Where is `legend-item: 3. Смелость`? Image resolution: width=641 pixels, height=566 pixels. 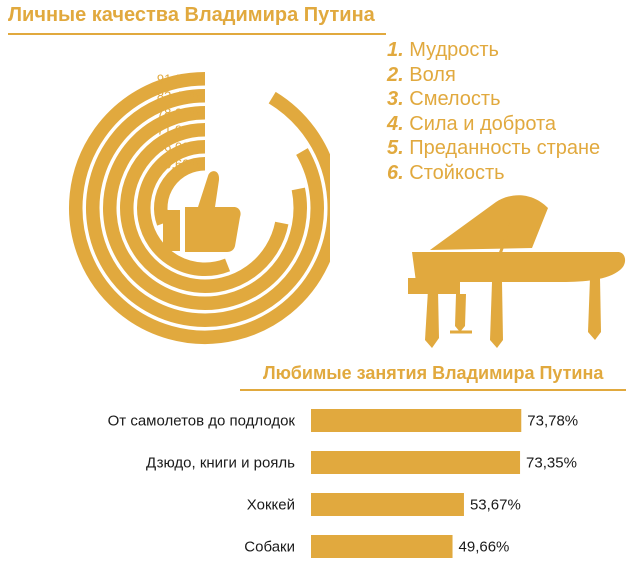
legend-item: 3. Смелость is located at coordinates (493, 99).